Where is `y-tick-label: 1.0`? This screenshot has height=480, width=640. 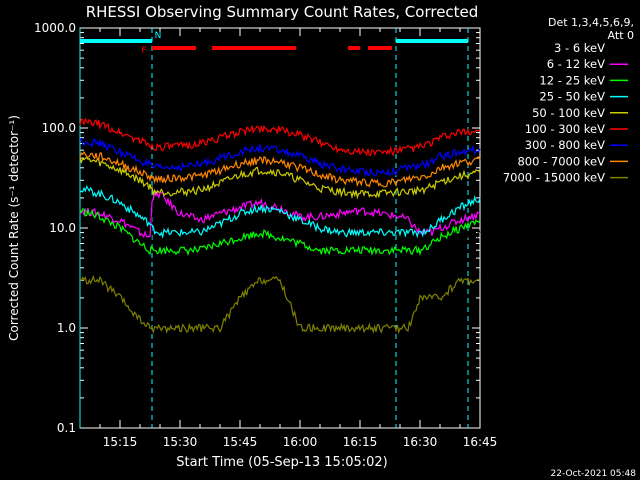
y-tick-label: 1.0 is located at coordinates (66, 328).